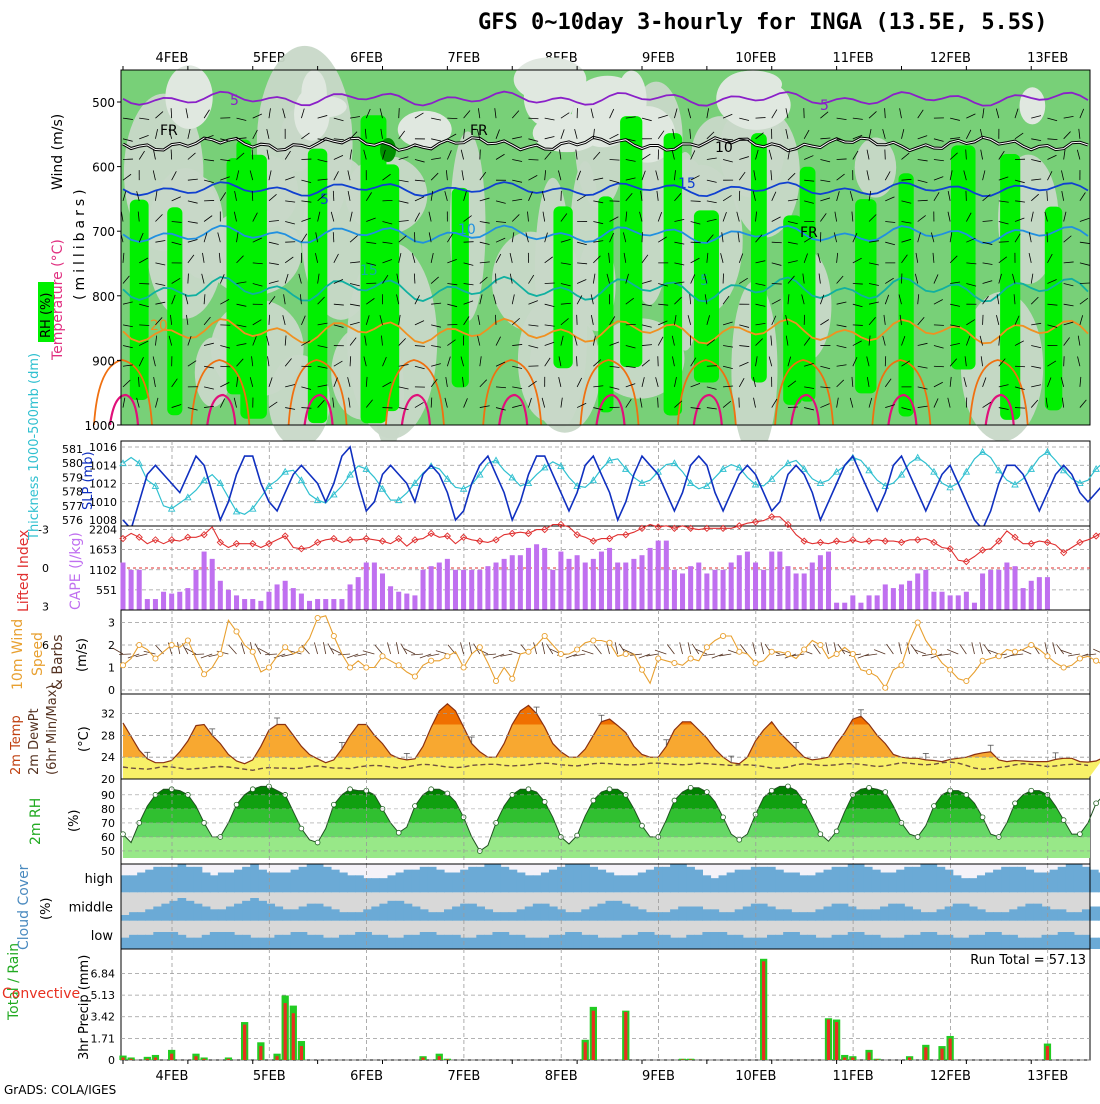 The image size is (1100, 1104). I want to click on thickness-tick: 577, so click(72, 506).